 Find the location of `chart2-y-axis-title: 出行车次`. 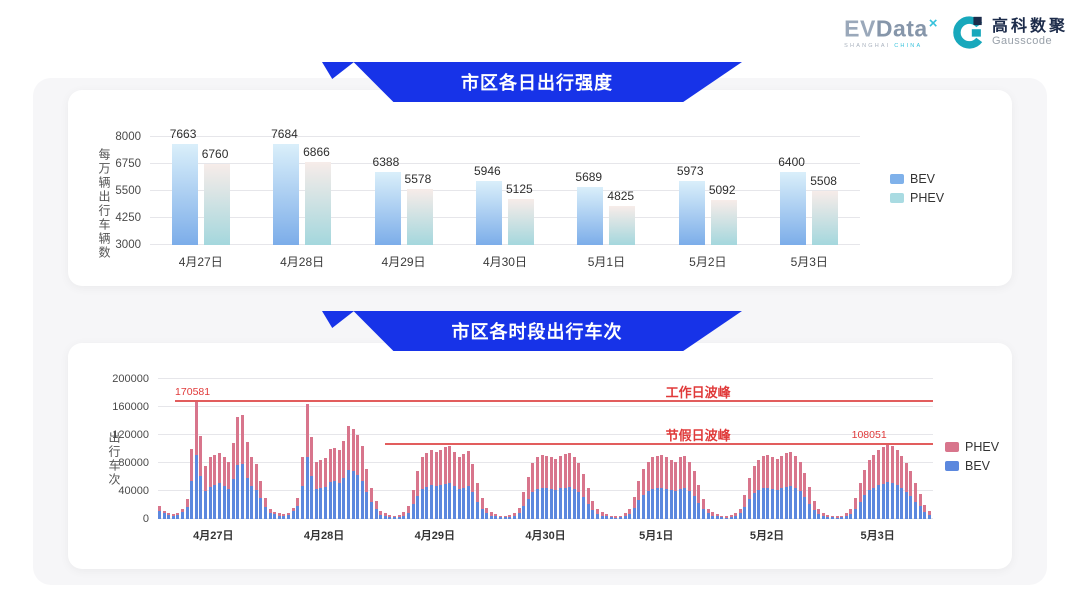

chart2-y-axis-title: 出行车次 is located at coordinates (114, 459).